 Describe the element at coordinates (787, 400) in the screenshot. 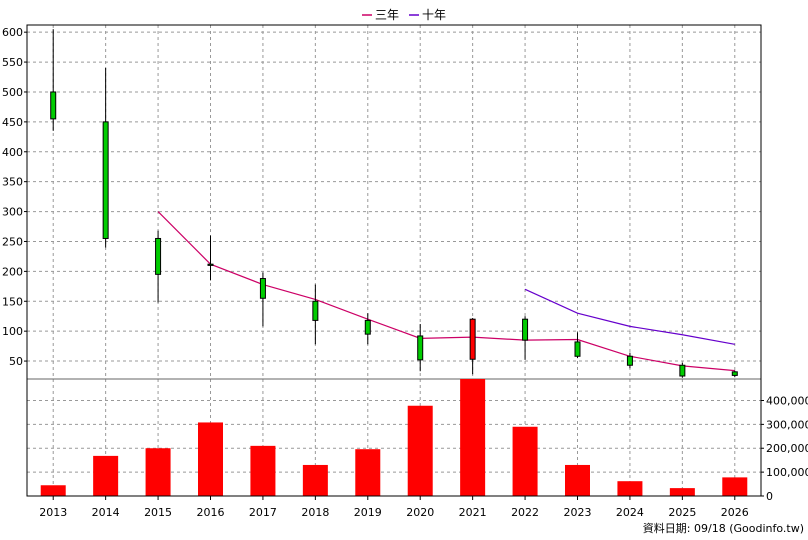

I see `volume-tick-label: 400,000` at that location.